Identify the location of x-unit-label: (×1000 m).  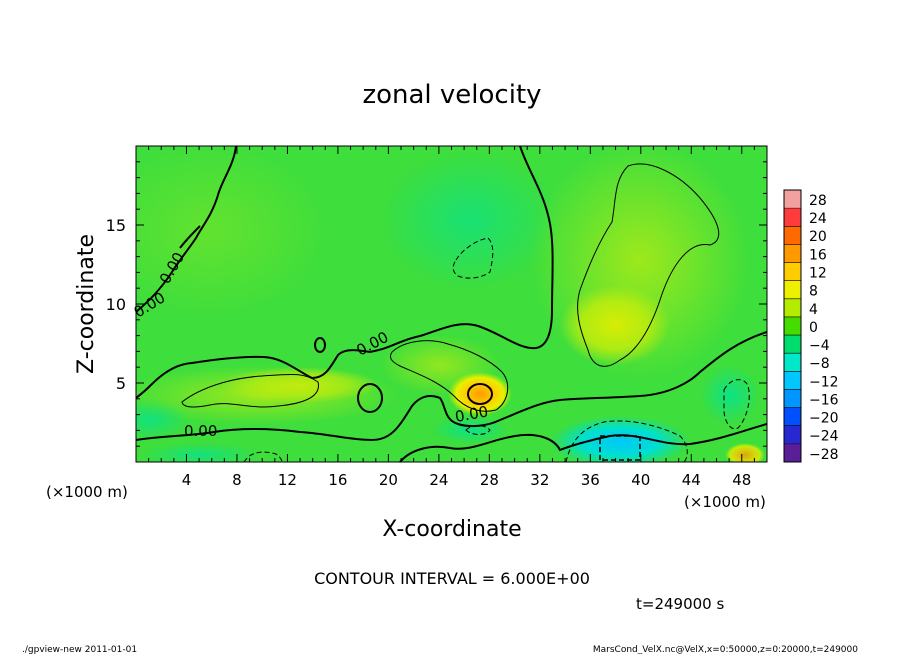
(725, 502).